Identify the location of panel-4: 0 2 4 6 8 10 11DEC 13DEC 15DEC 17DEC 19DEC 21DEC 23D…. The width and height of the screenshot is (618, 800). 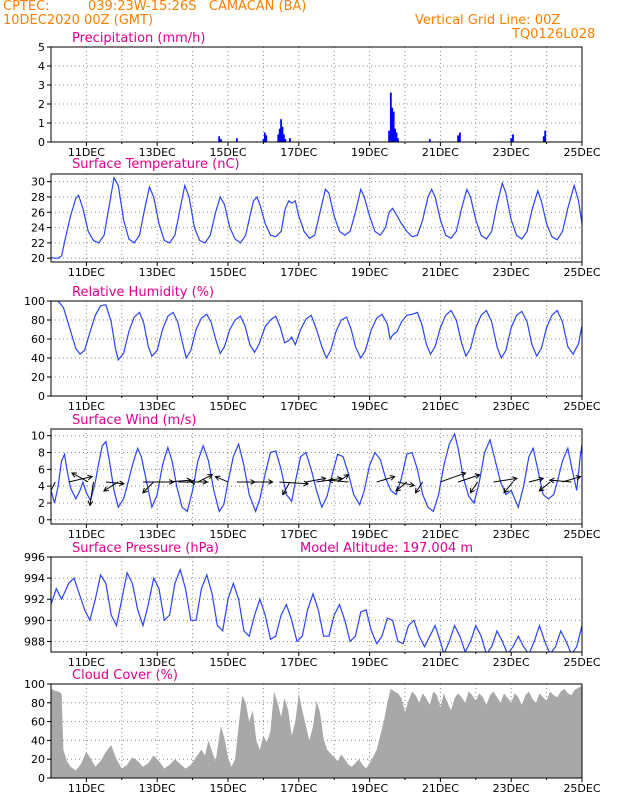
(316, 477).